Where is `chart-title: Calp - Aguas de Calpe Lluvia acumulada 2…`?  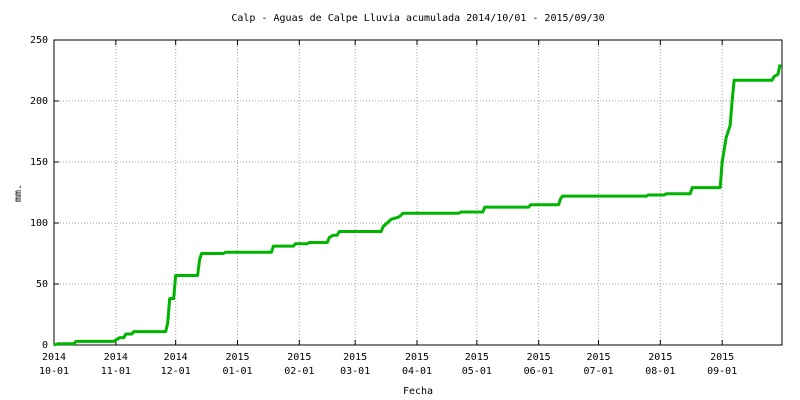
chart-title: Calp - Aguas de Calpe Lluvia acumulada 2… is located at coordinates (417, 18).